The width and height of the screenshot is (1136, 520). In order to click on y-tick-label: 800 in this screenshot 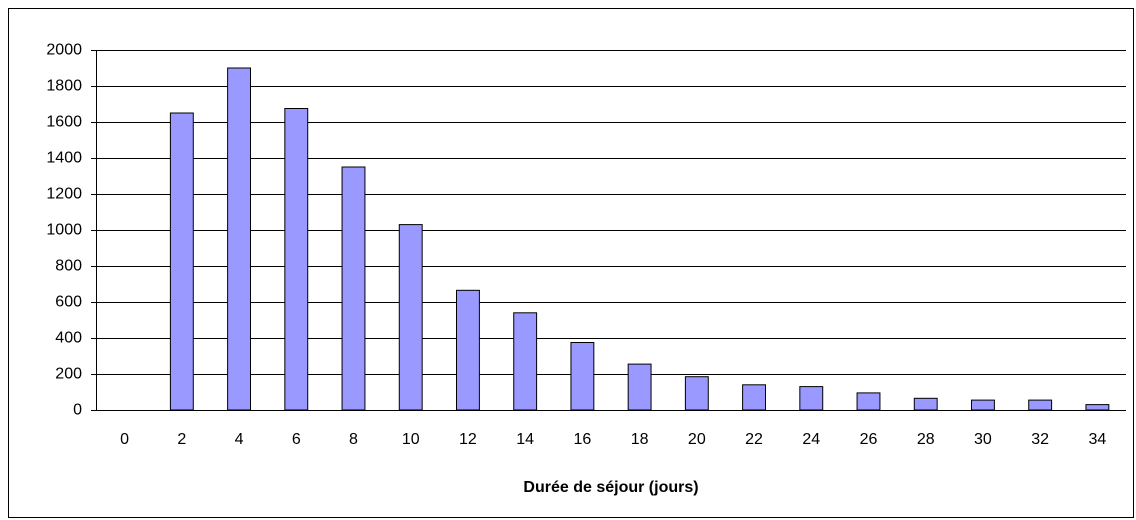, I will do `click(68, 266)`.